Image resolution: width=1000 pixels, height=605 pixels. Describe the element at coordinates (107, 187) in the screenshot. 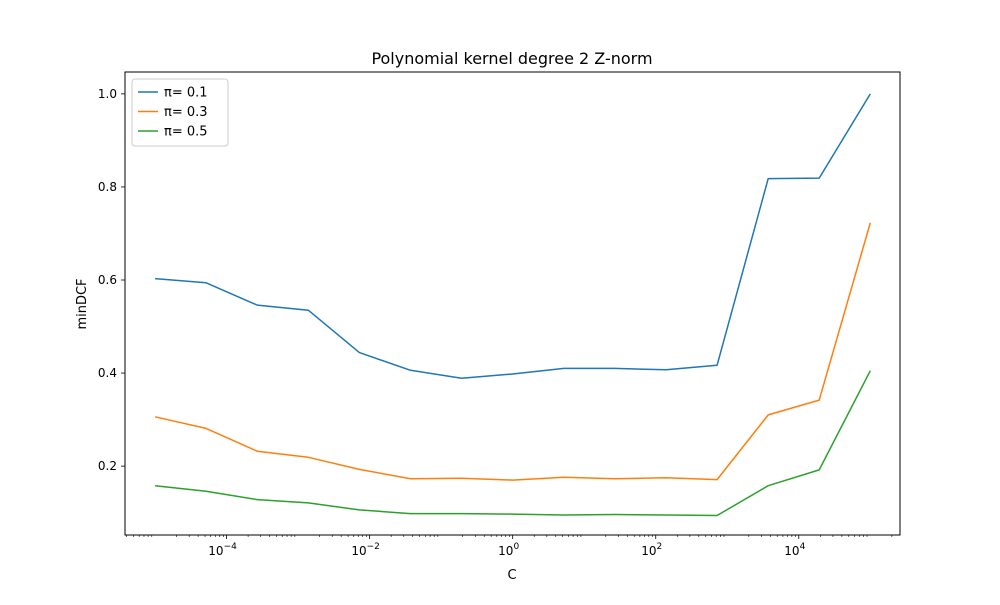

I see `y-tick-label: 0.8` at that location.